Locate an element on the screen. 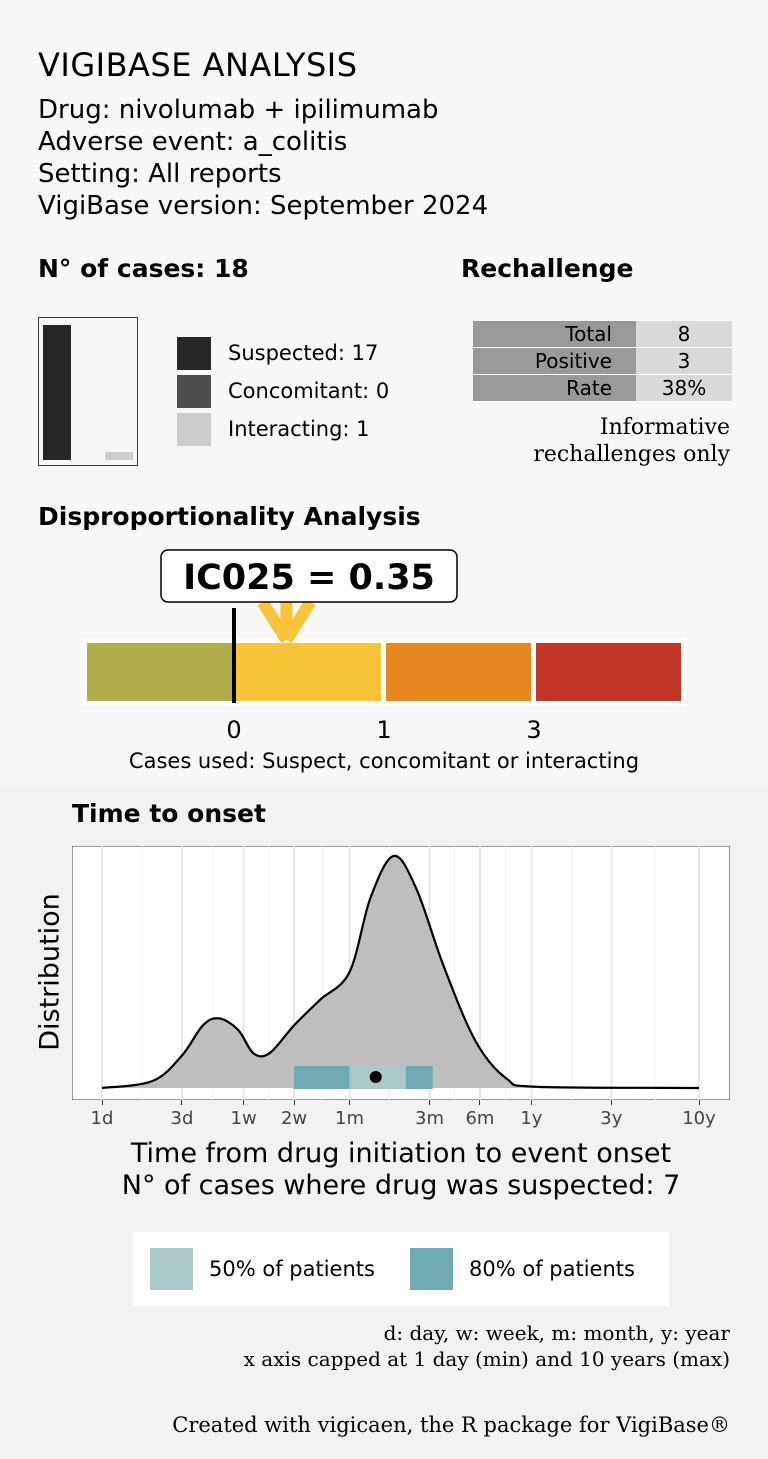 The width and height of the screenshot is (768, 1459). table-row: Total 8 is located at coordinates (602, 334).